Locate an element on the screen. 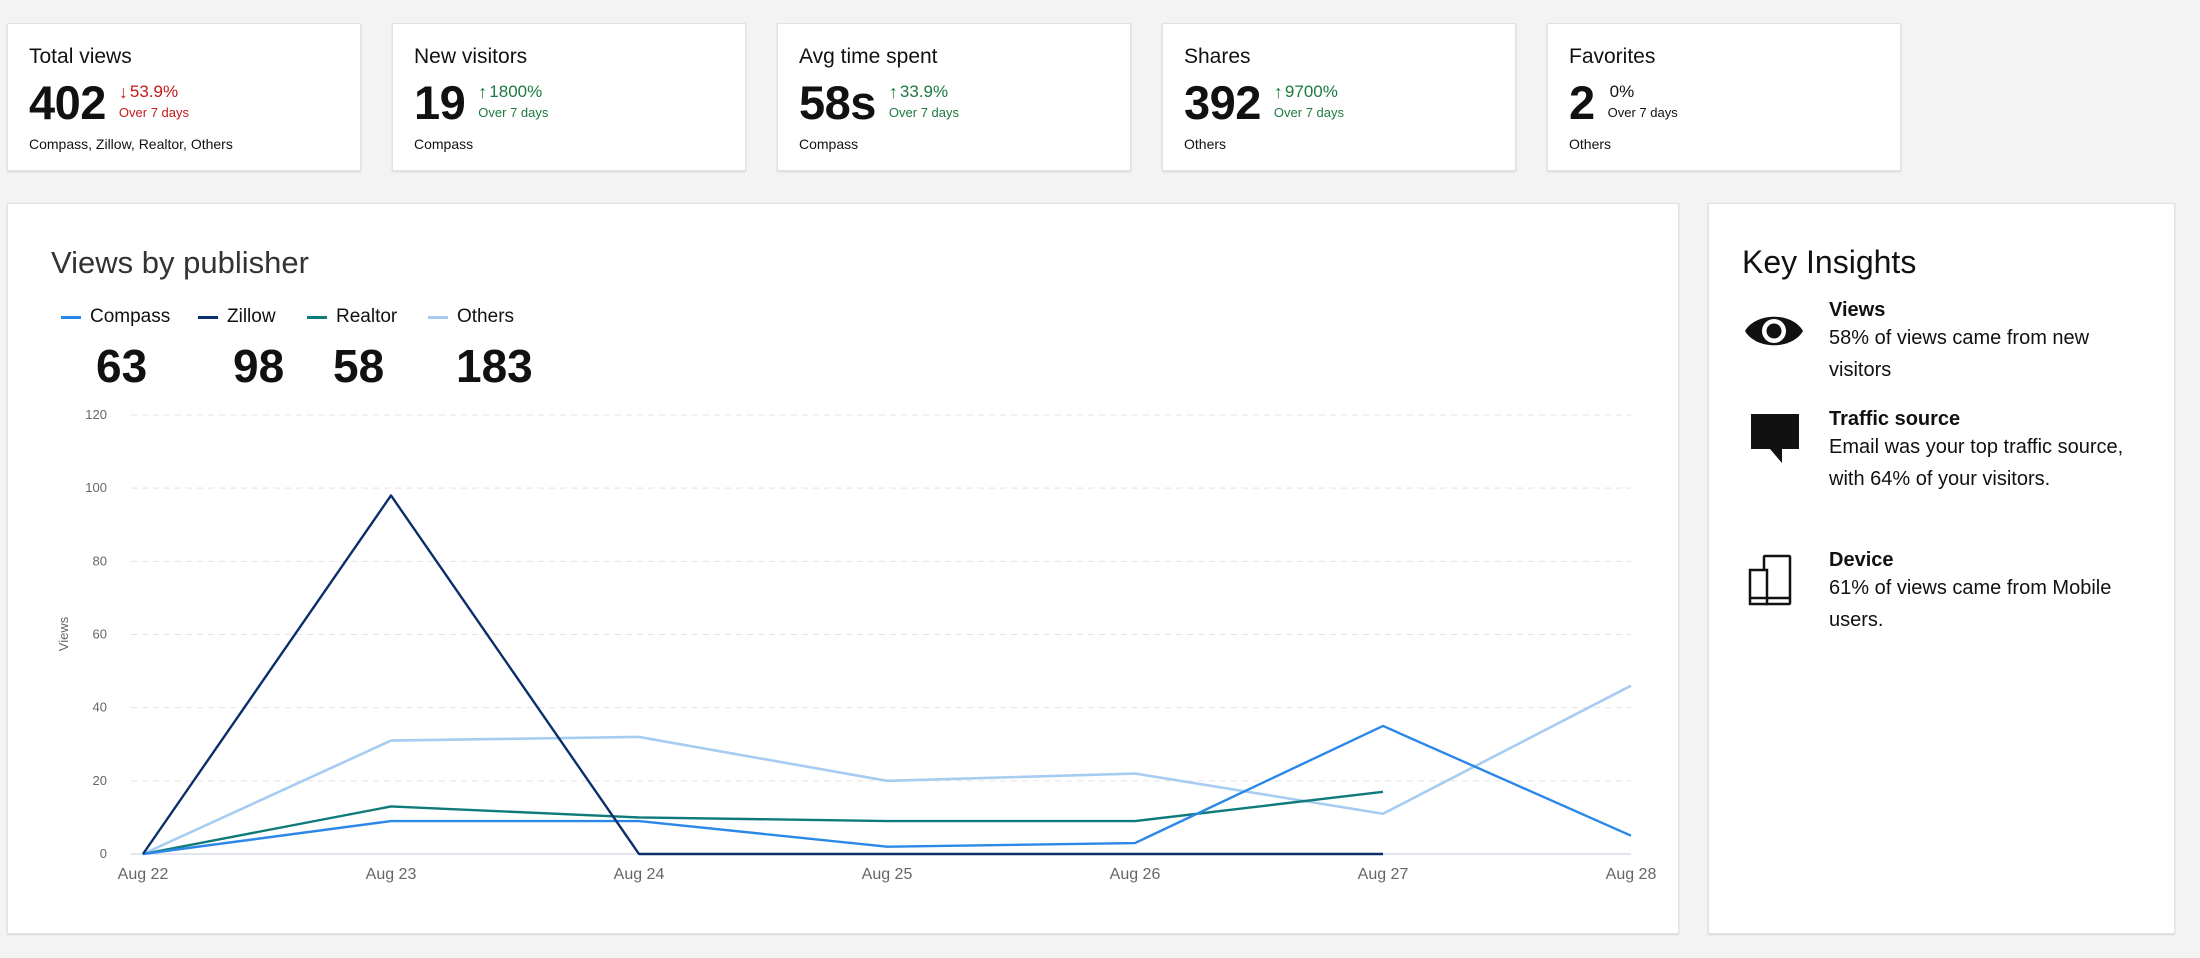 The image size is (2200, 958). legend-label: Compass is located at coordinates (130, 316).